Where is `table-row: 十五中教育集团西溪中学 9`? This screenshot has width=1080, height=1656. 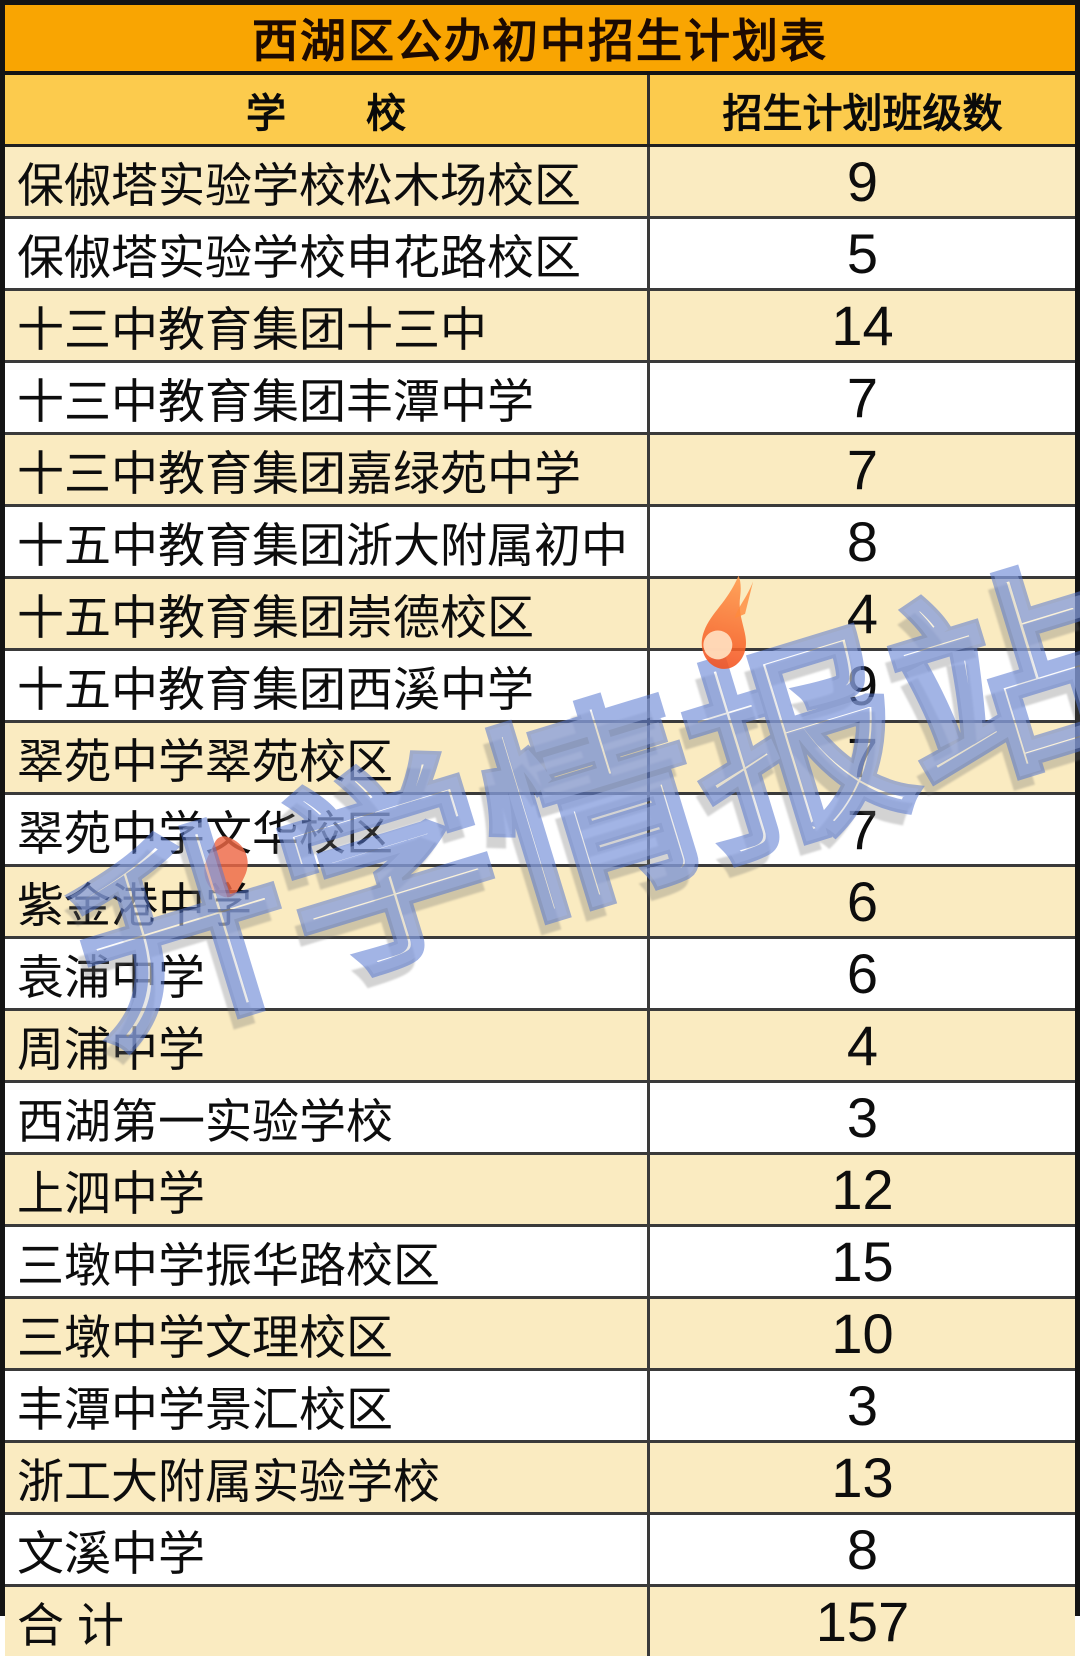 table-row: 十五中教育集团西溪中学 9 is located at coordinates (540, 687).